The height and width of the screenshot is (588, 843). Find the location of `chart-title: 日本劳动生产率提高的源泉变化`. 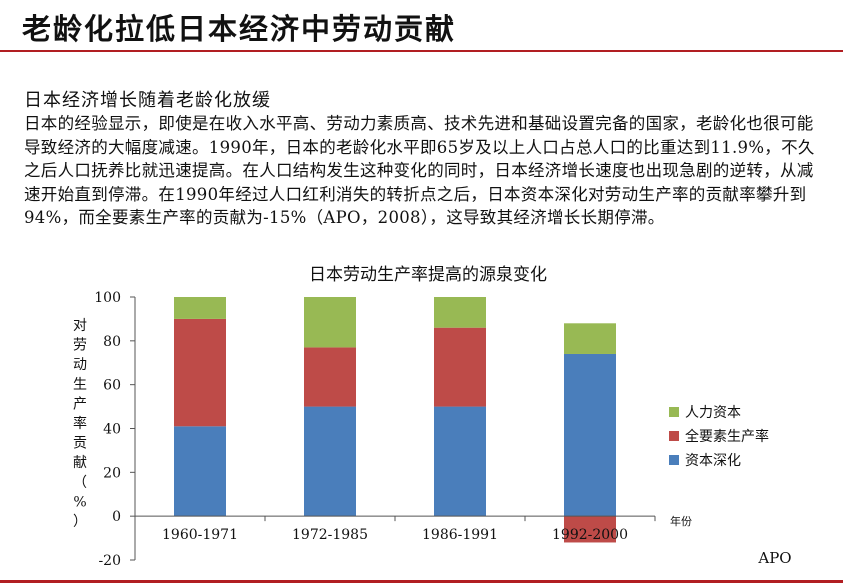

chart-title: 日本劳动生产率提高的源泉变化 is located at coordinates (428, 275).